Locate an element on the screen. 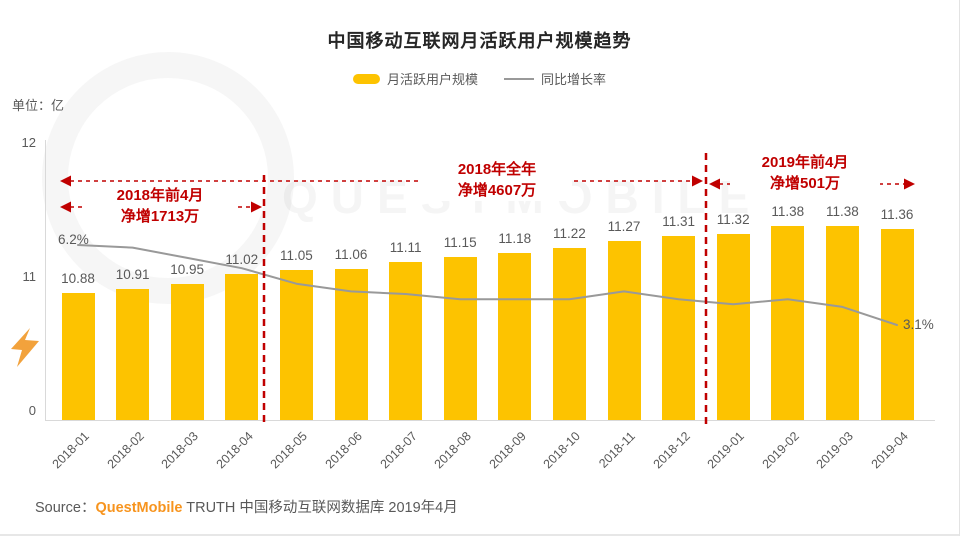  bar-value-label: 11.22 is located at coordinates (569, 233).